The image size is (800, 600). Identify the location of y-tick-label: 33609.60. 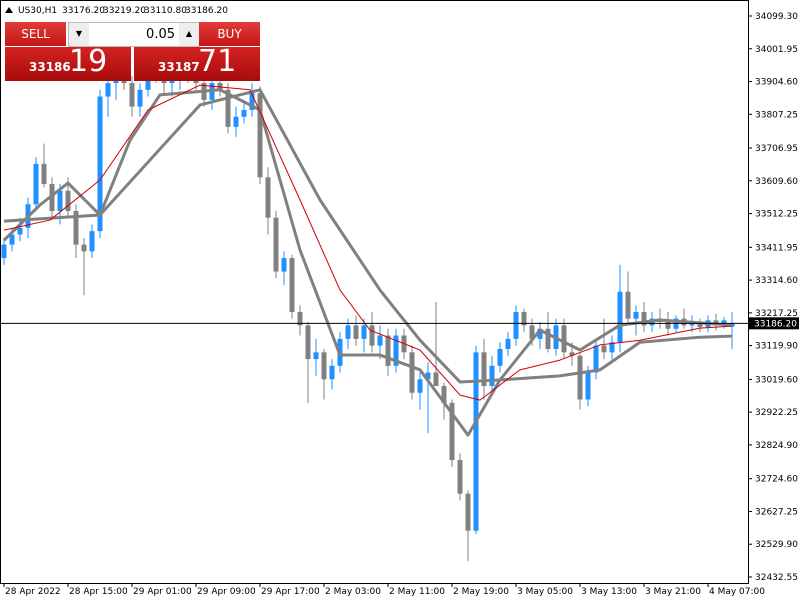
(776, 182).